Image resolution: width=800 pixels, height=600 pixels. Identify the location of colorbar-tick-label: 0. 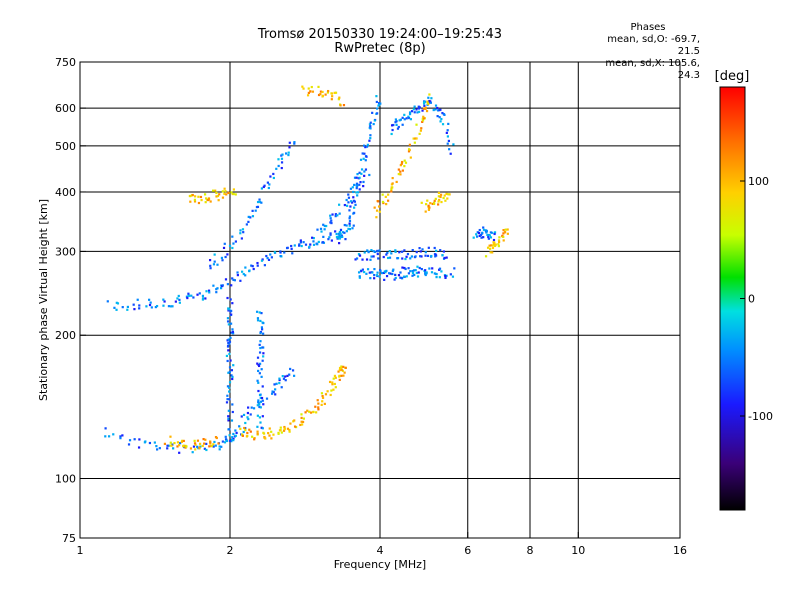
(751, 299).